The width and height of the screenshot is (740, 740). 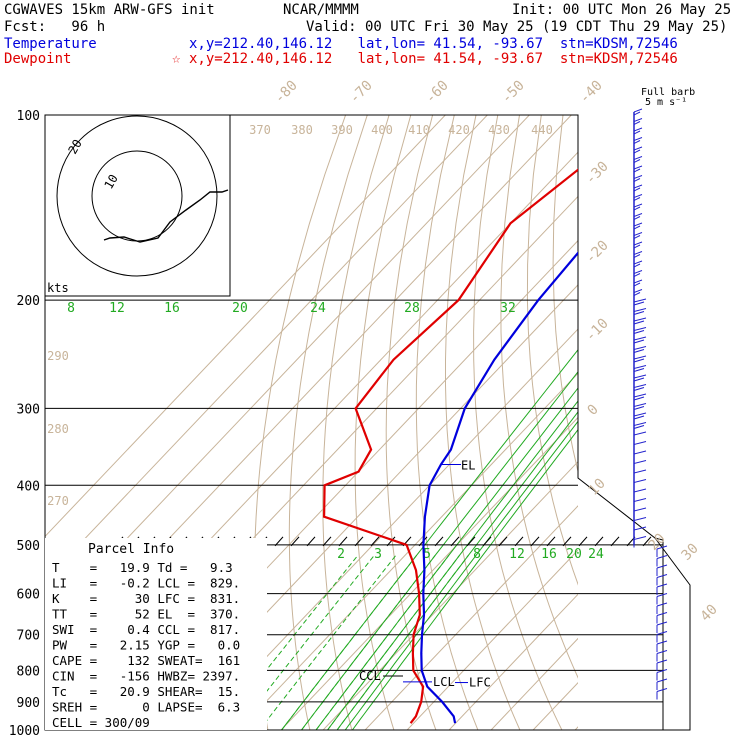 What do you see at coordinates (419, 130) in the screenshot?
I see `theta-label: 410` at bounding box center [419, 130].